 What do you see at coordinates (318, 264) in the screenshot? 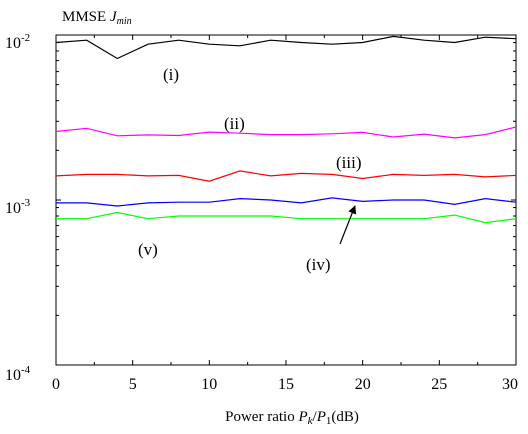
I see `annotation-iv: (iv)` at bounding box center [318, 264].